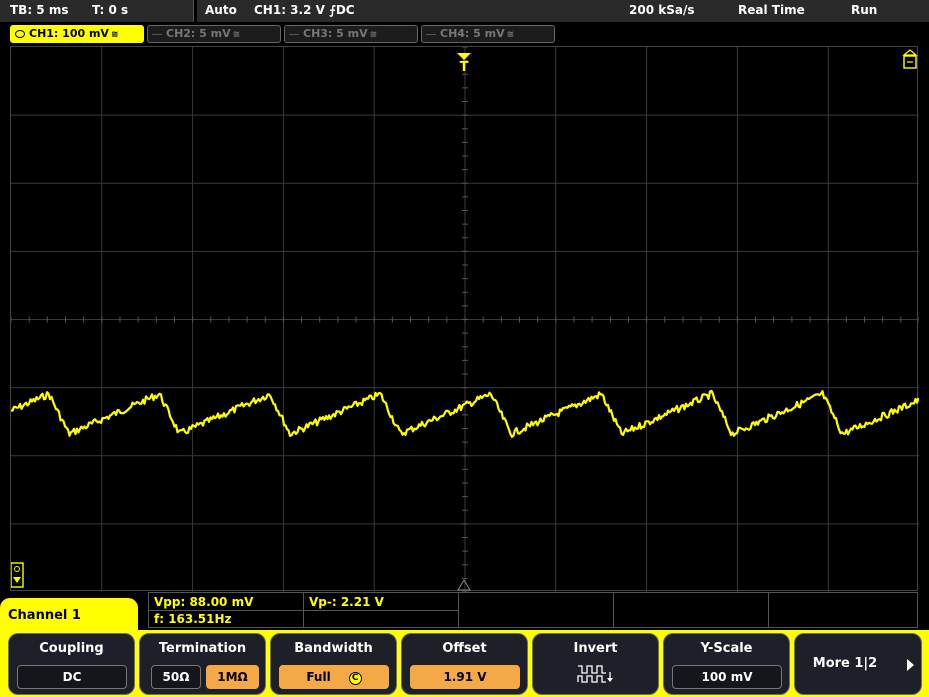 This screenshot has width=929, height=697. What do you see at coordinates (232, 677) in the screenshot?
I see `termination-1mohm: 1MΩ` at bounding box center [232, 677].